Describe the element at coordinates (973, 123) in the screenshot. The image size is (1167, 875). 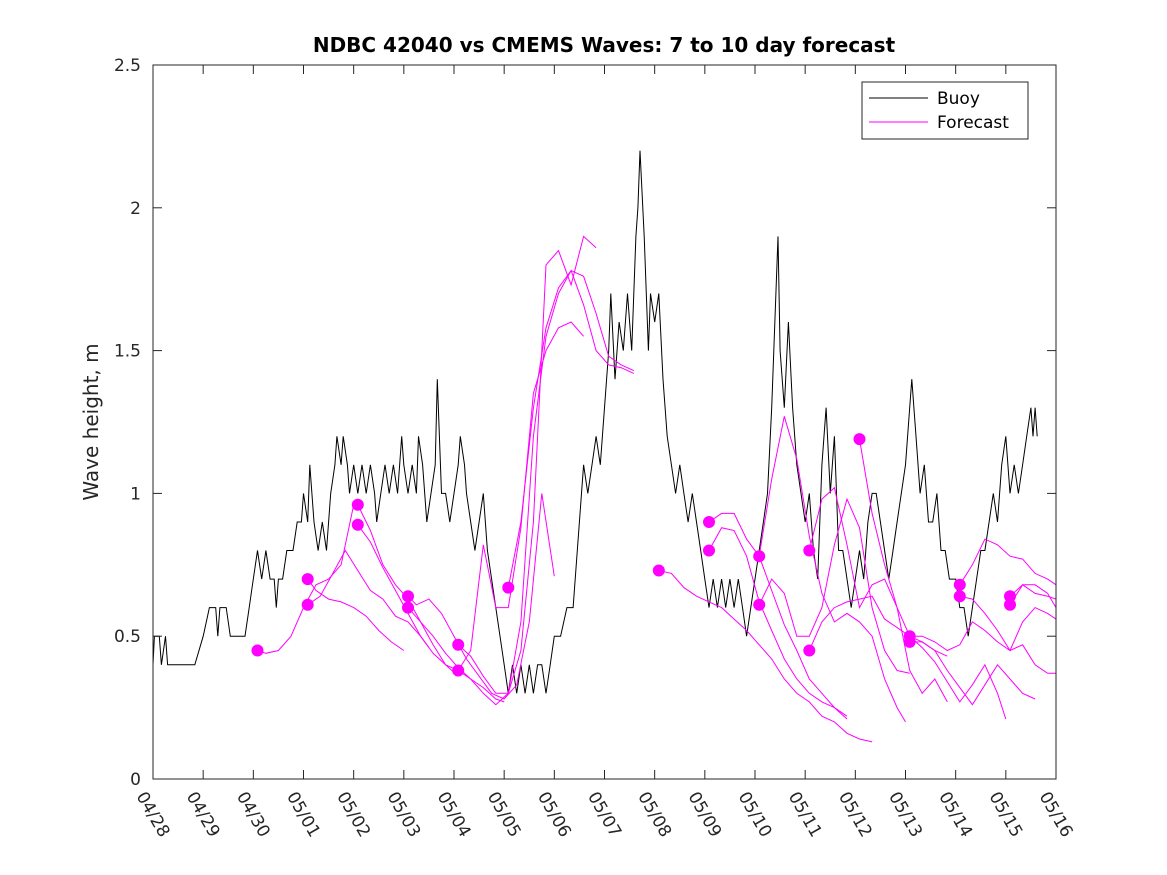
I see `legend-forecast-label: Forecast` at that location.